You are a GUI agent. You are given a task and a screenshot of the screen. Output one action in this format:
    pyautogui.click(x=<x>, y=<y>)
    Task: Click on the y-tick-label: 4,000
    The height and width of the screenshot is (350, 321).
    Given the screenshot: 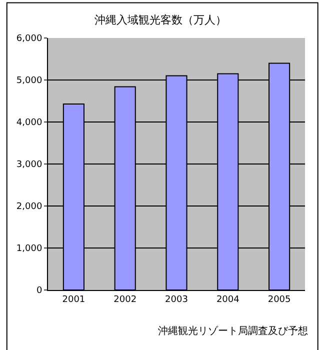 What is the action you would take?
    pyautogui.click(x=29, y=123)
    